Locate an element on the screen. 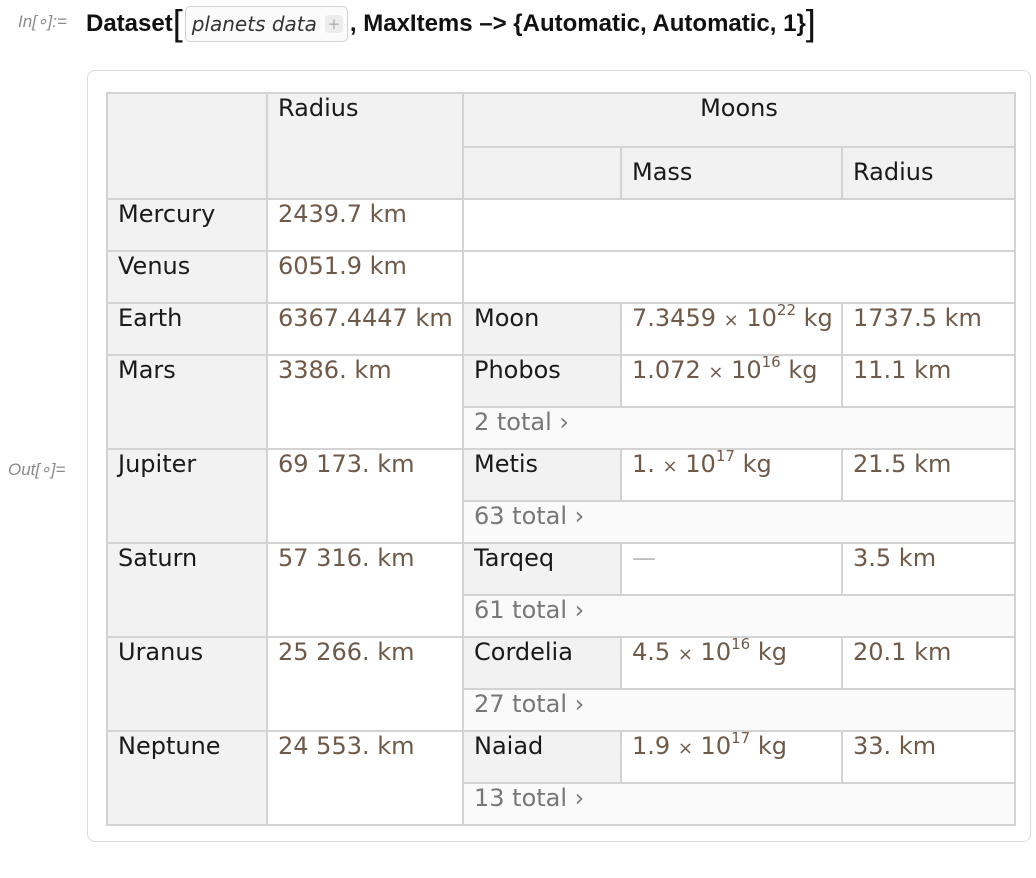 This screenshot has height=878, width=1036. moon-radius-cell: 11.1 km is located at coordinates (928, 381).